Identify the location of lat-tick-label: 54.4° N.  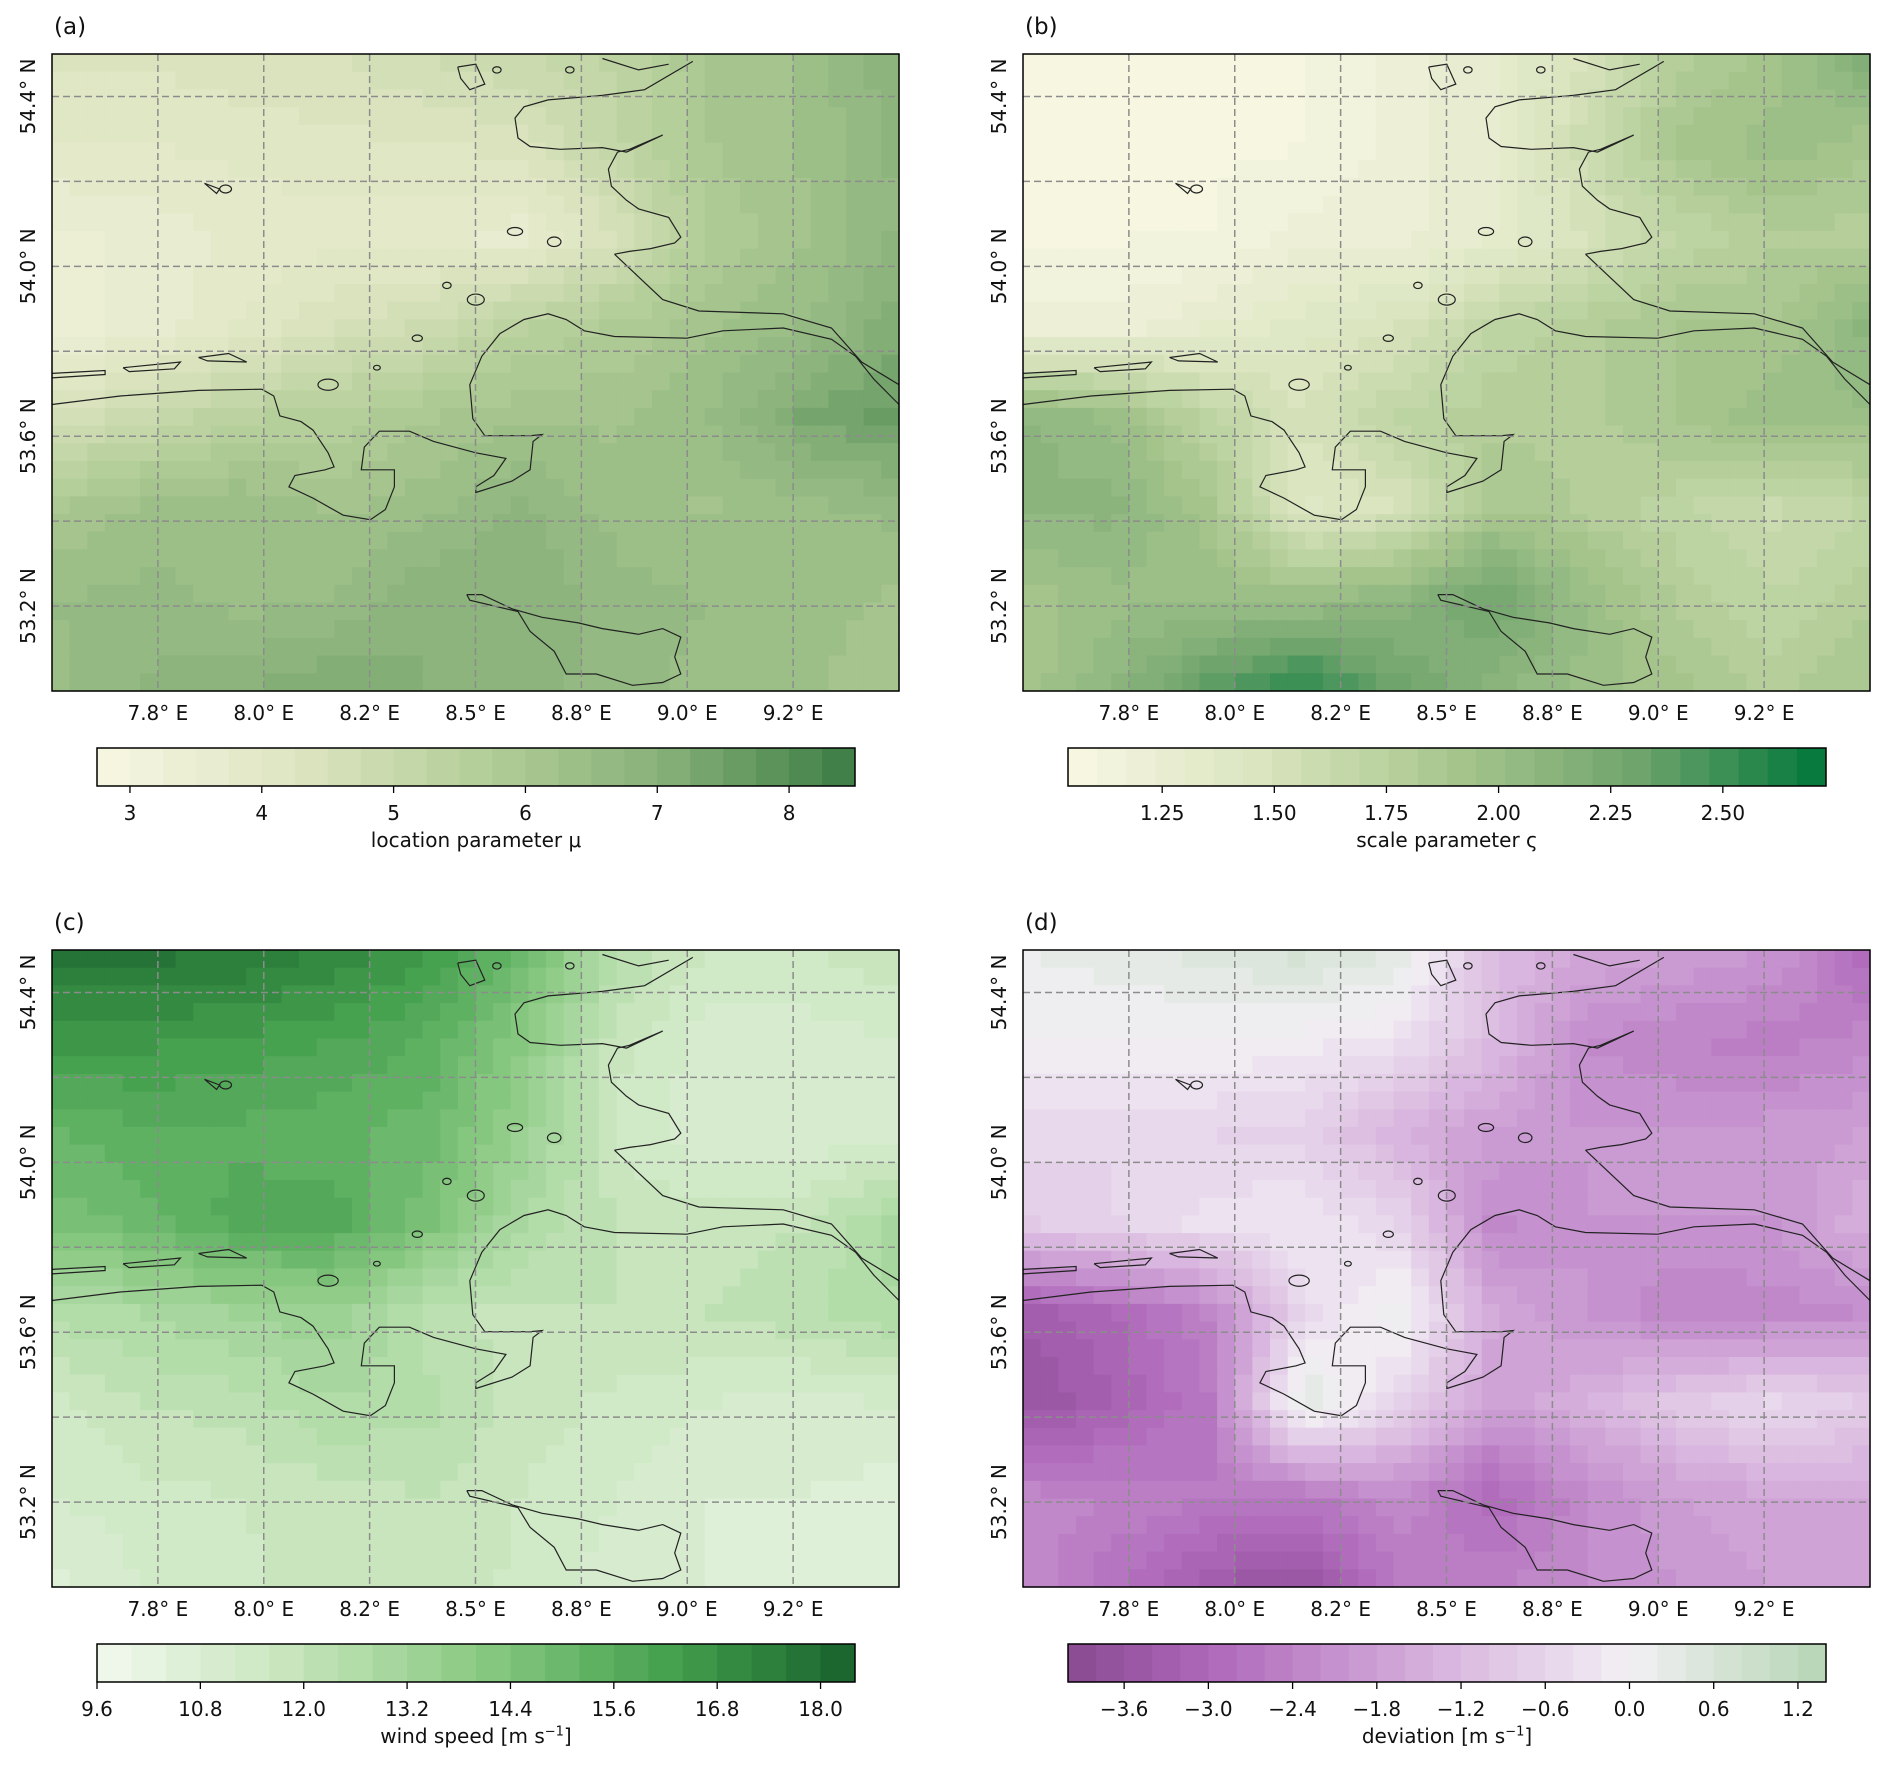
(28, 97).